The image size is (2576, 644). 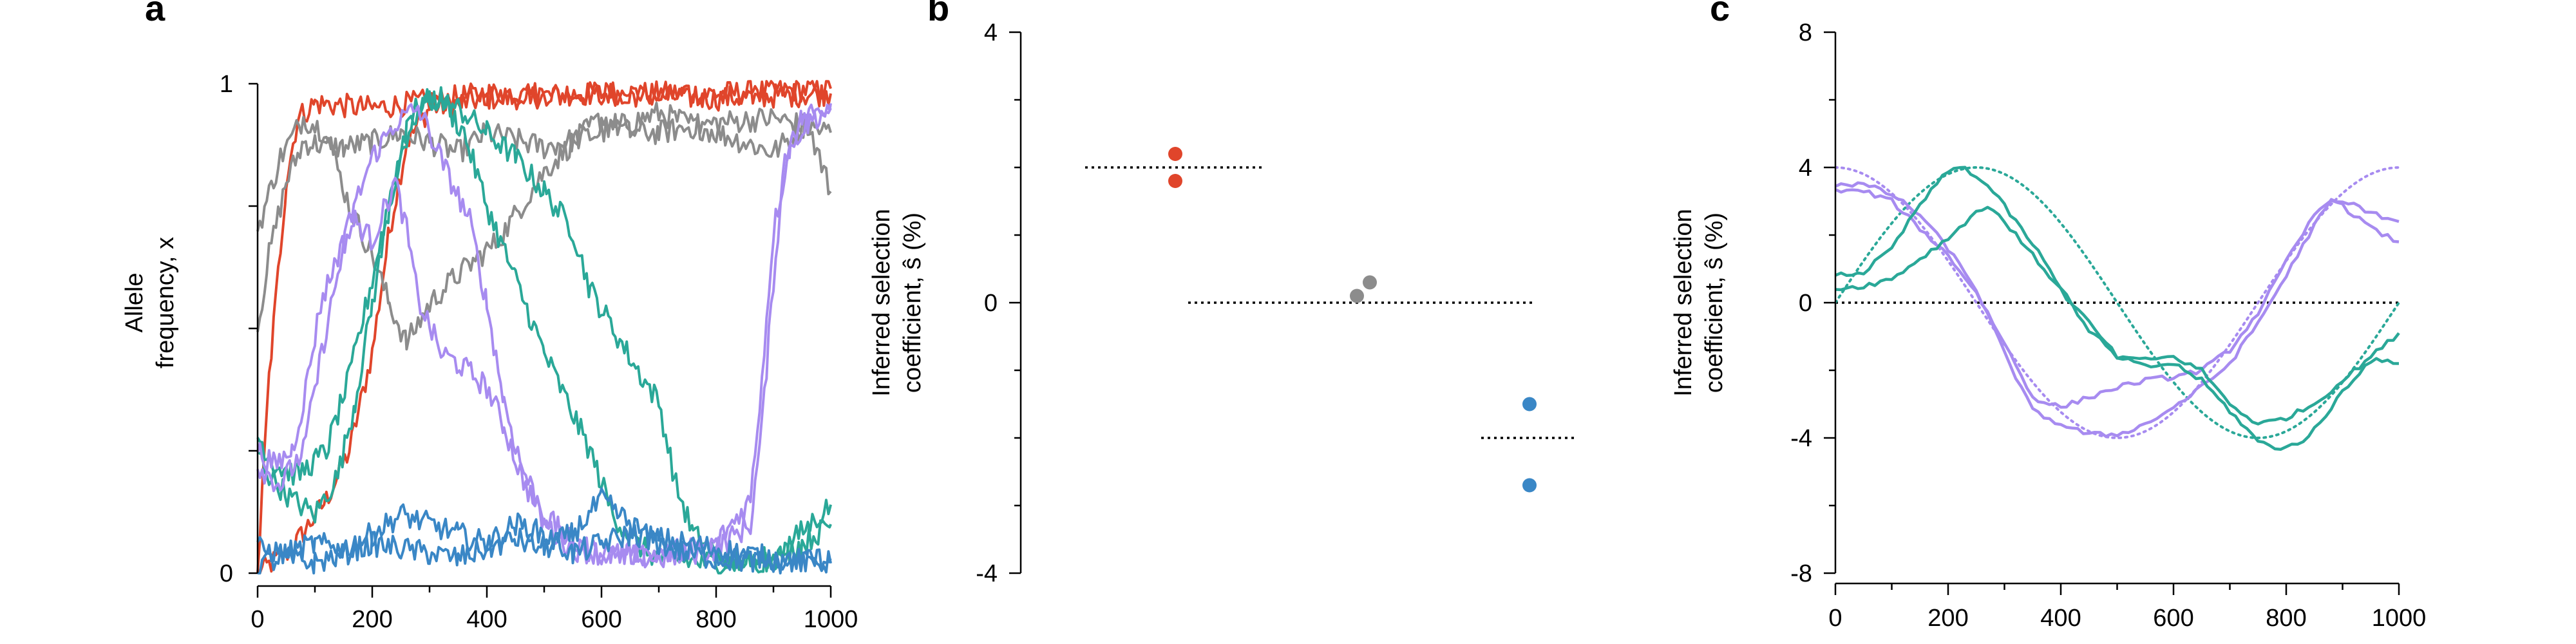 What do you see at coordinates (1948, 619) in the screenshot?
I see `panel-c-x-tick-label-1: 200` at bounding box center [1948, 619].